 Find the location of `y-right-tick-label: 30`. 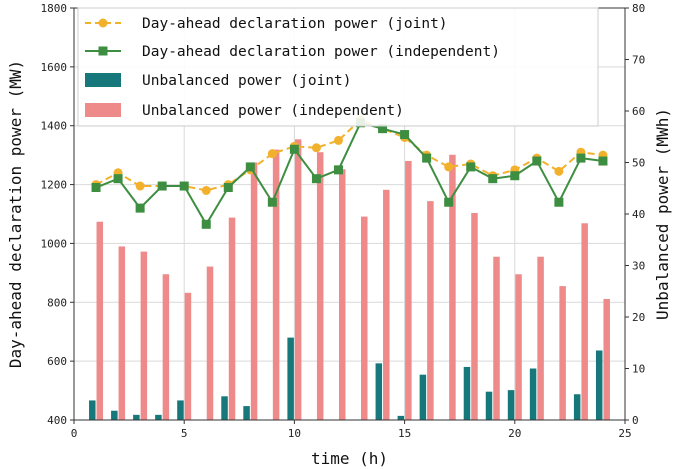

y-right-tick-label: 30 is located at coordinates (638, 266).